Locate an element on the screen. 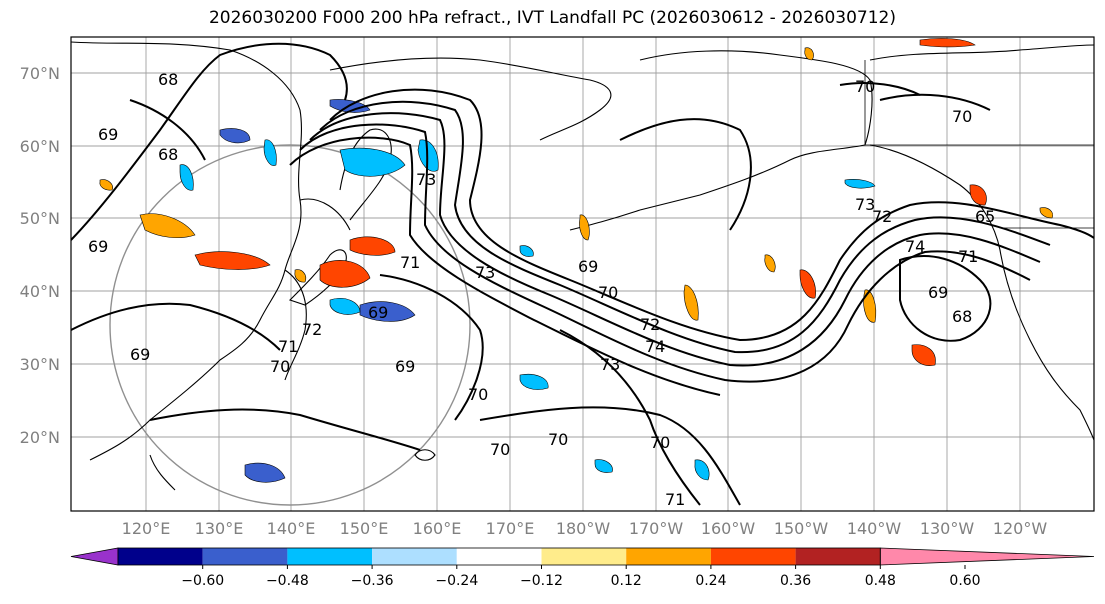  colorbar-tick-label: 0.24 is located at coordinates (710, 581).